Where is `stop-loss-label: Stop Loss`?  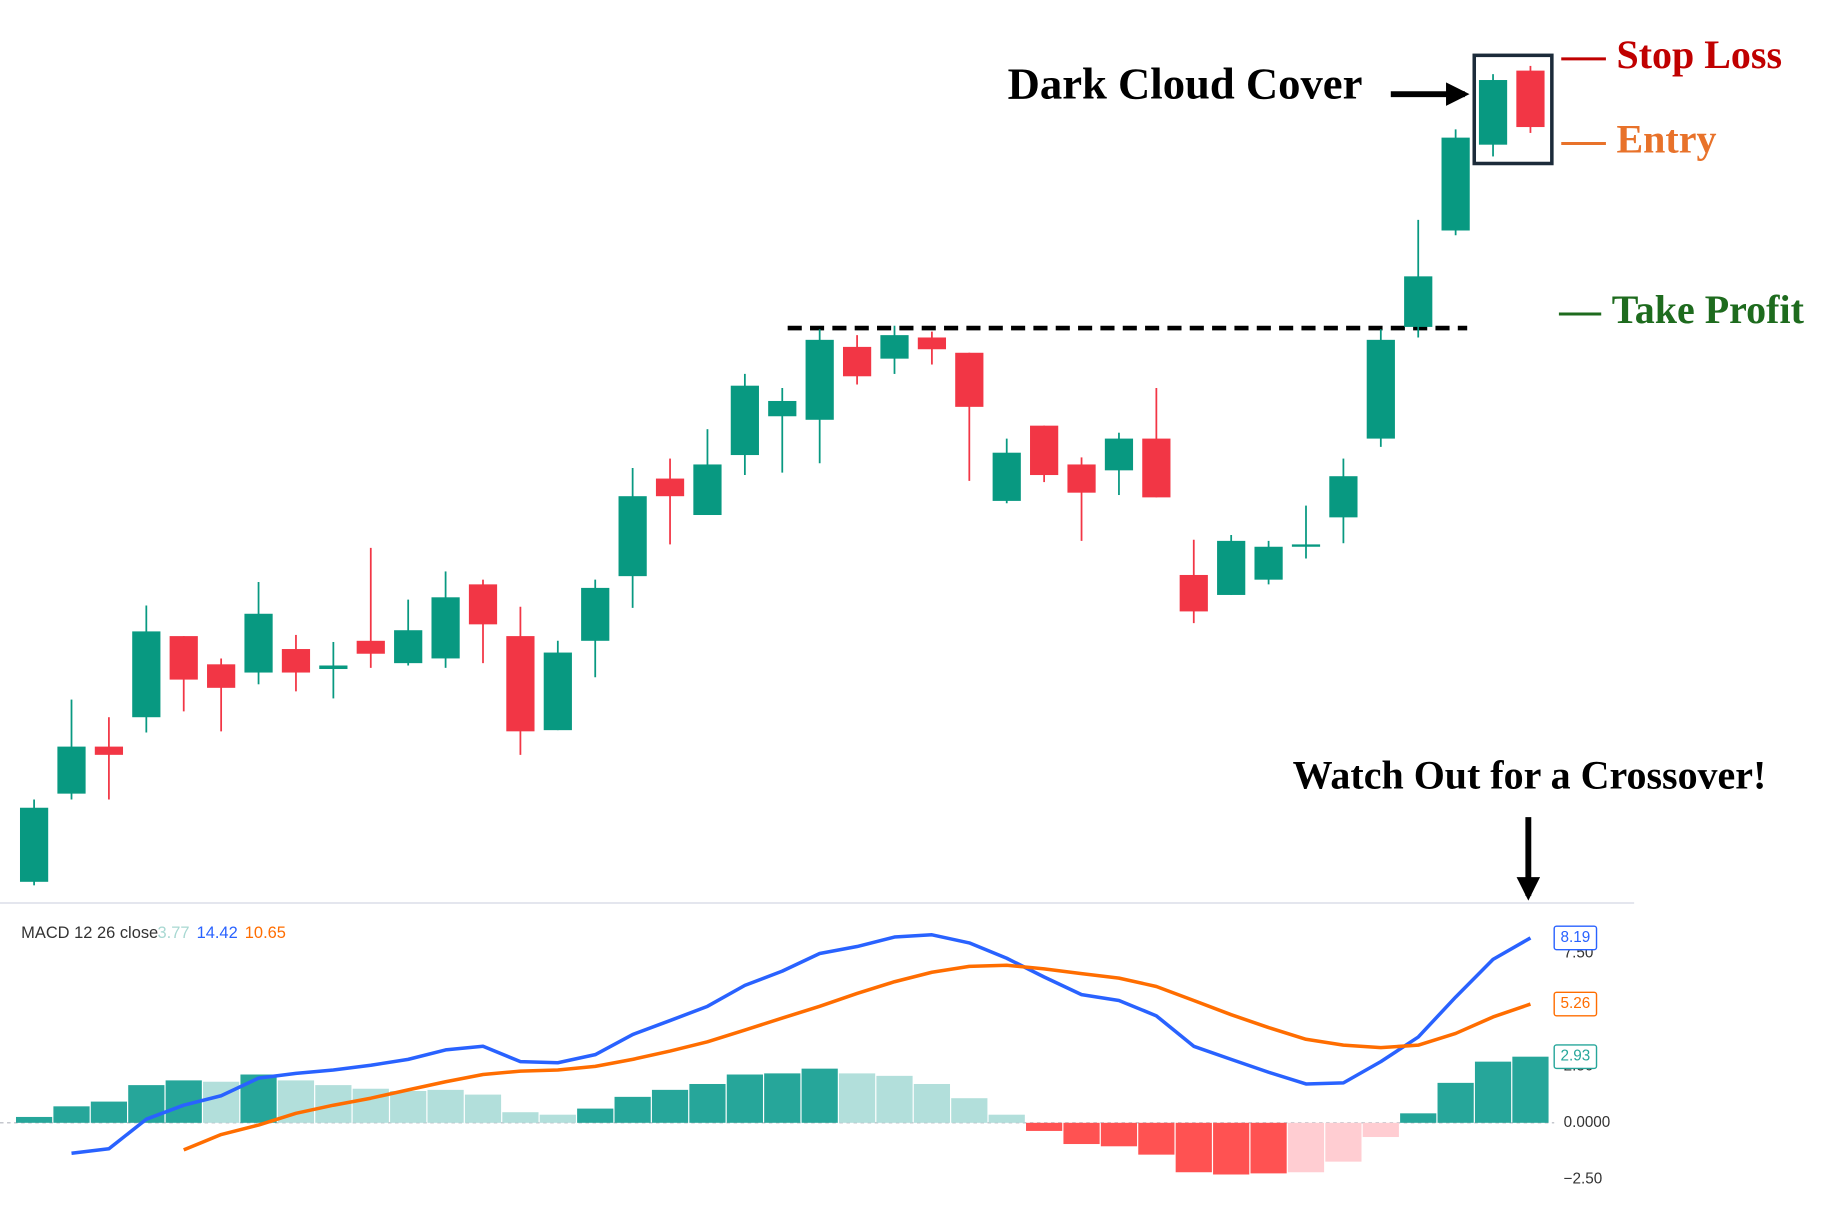
stop-loss-label: Stop Loss is located at coordinates (1700, 54).